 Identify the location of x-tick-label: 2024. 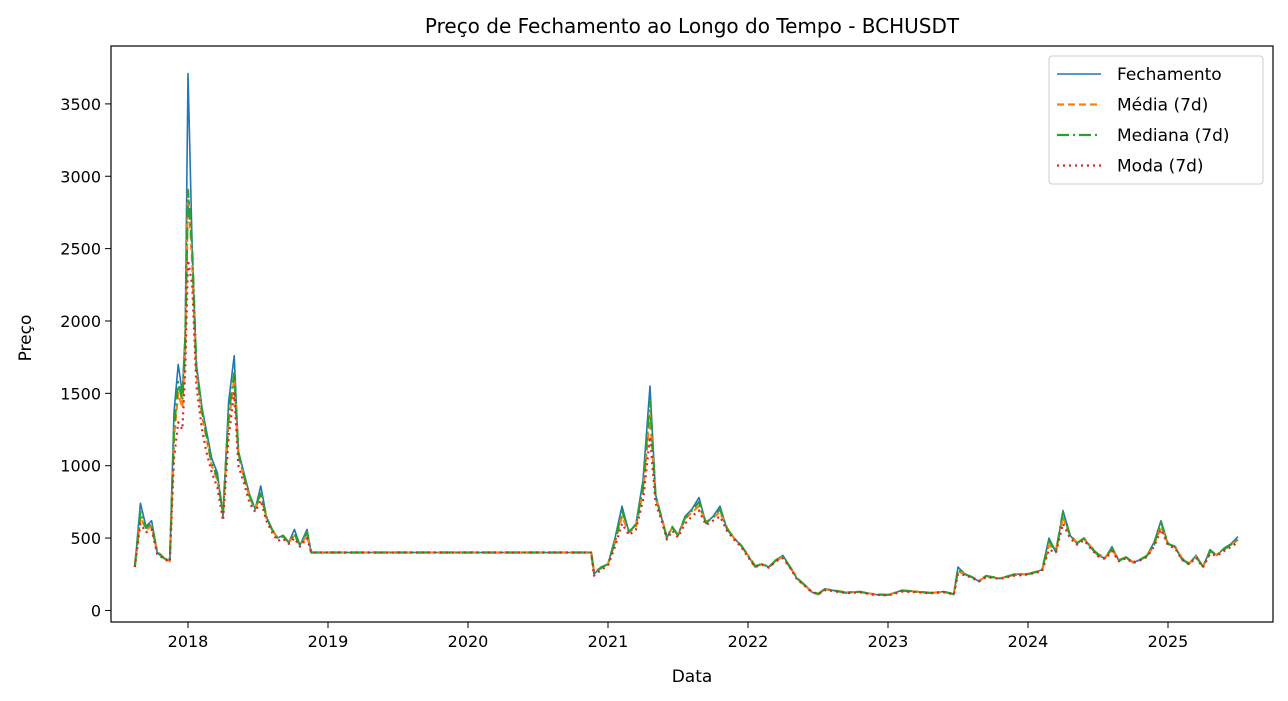
(1028, 641).